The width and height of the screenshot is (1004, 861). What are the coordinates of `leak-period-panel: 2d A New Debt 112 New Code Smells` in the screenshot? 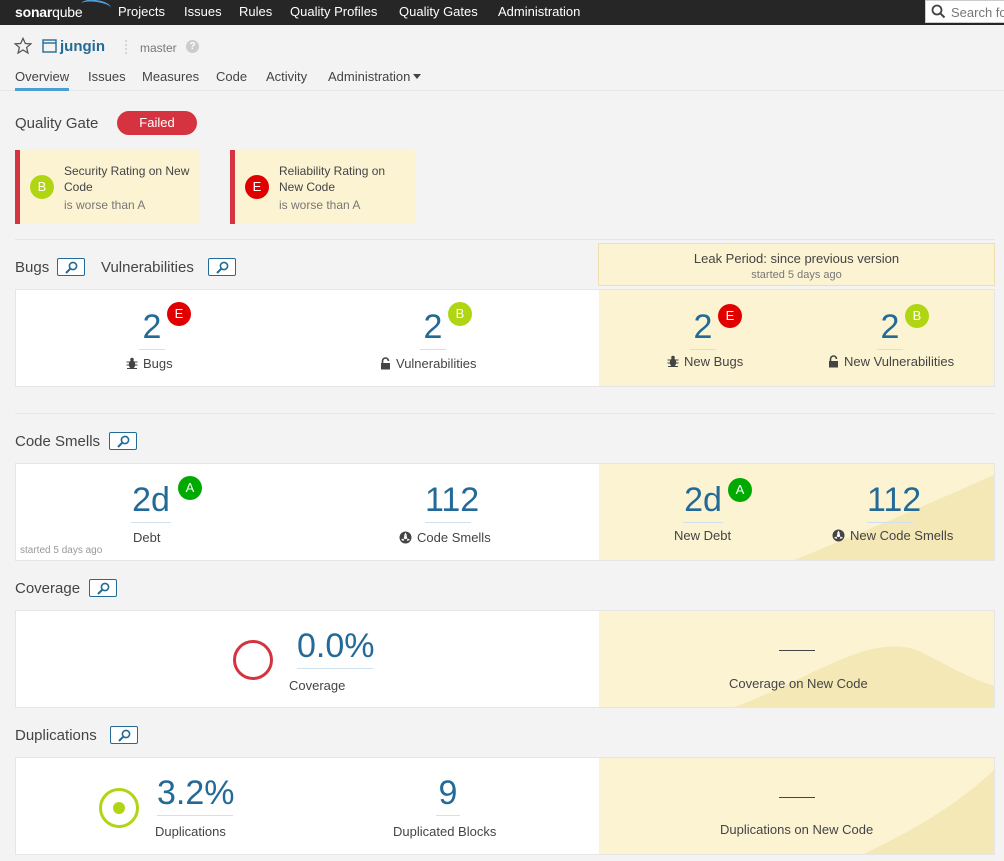 It's located at (796, 512).